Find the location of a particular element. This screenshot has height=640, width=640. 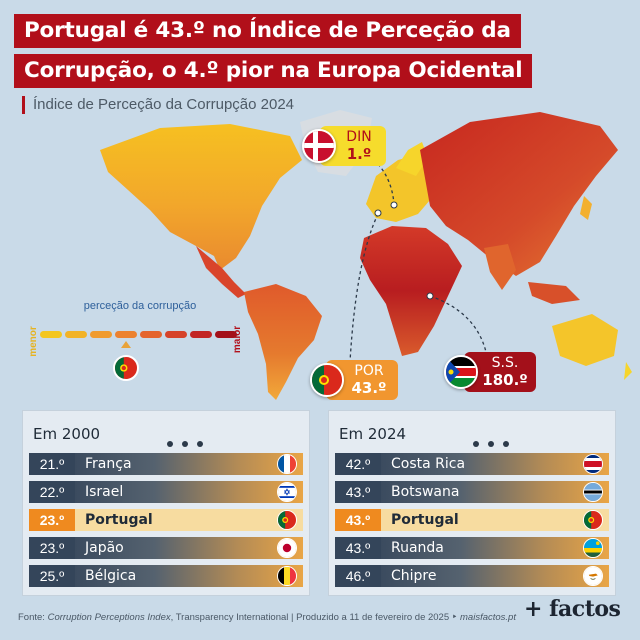

ranking-row: 43.º Botswana is located at coordinates (472, 492).